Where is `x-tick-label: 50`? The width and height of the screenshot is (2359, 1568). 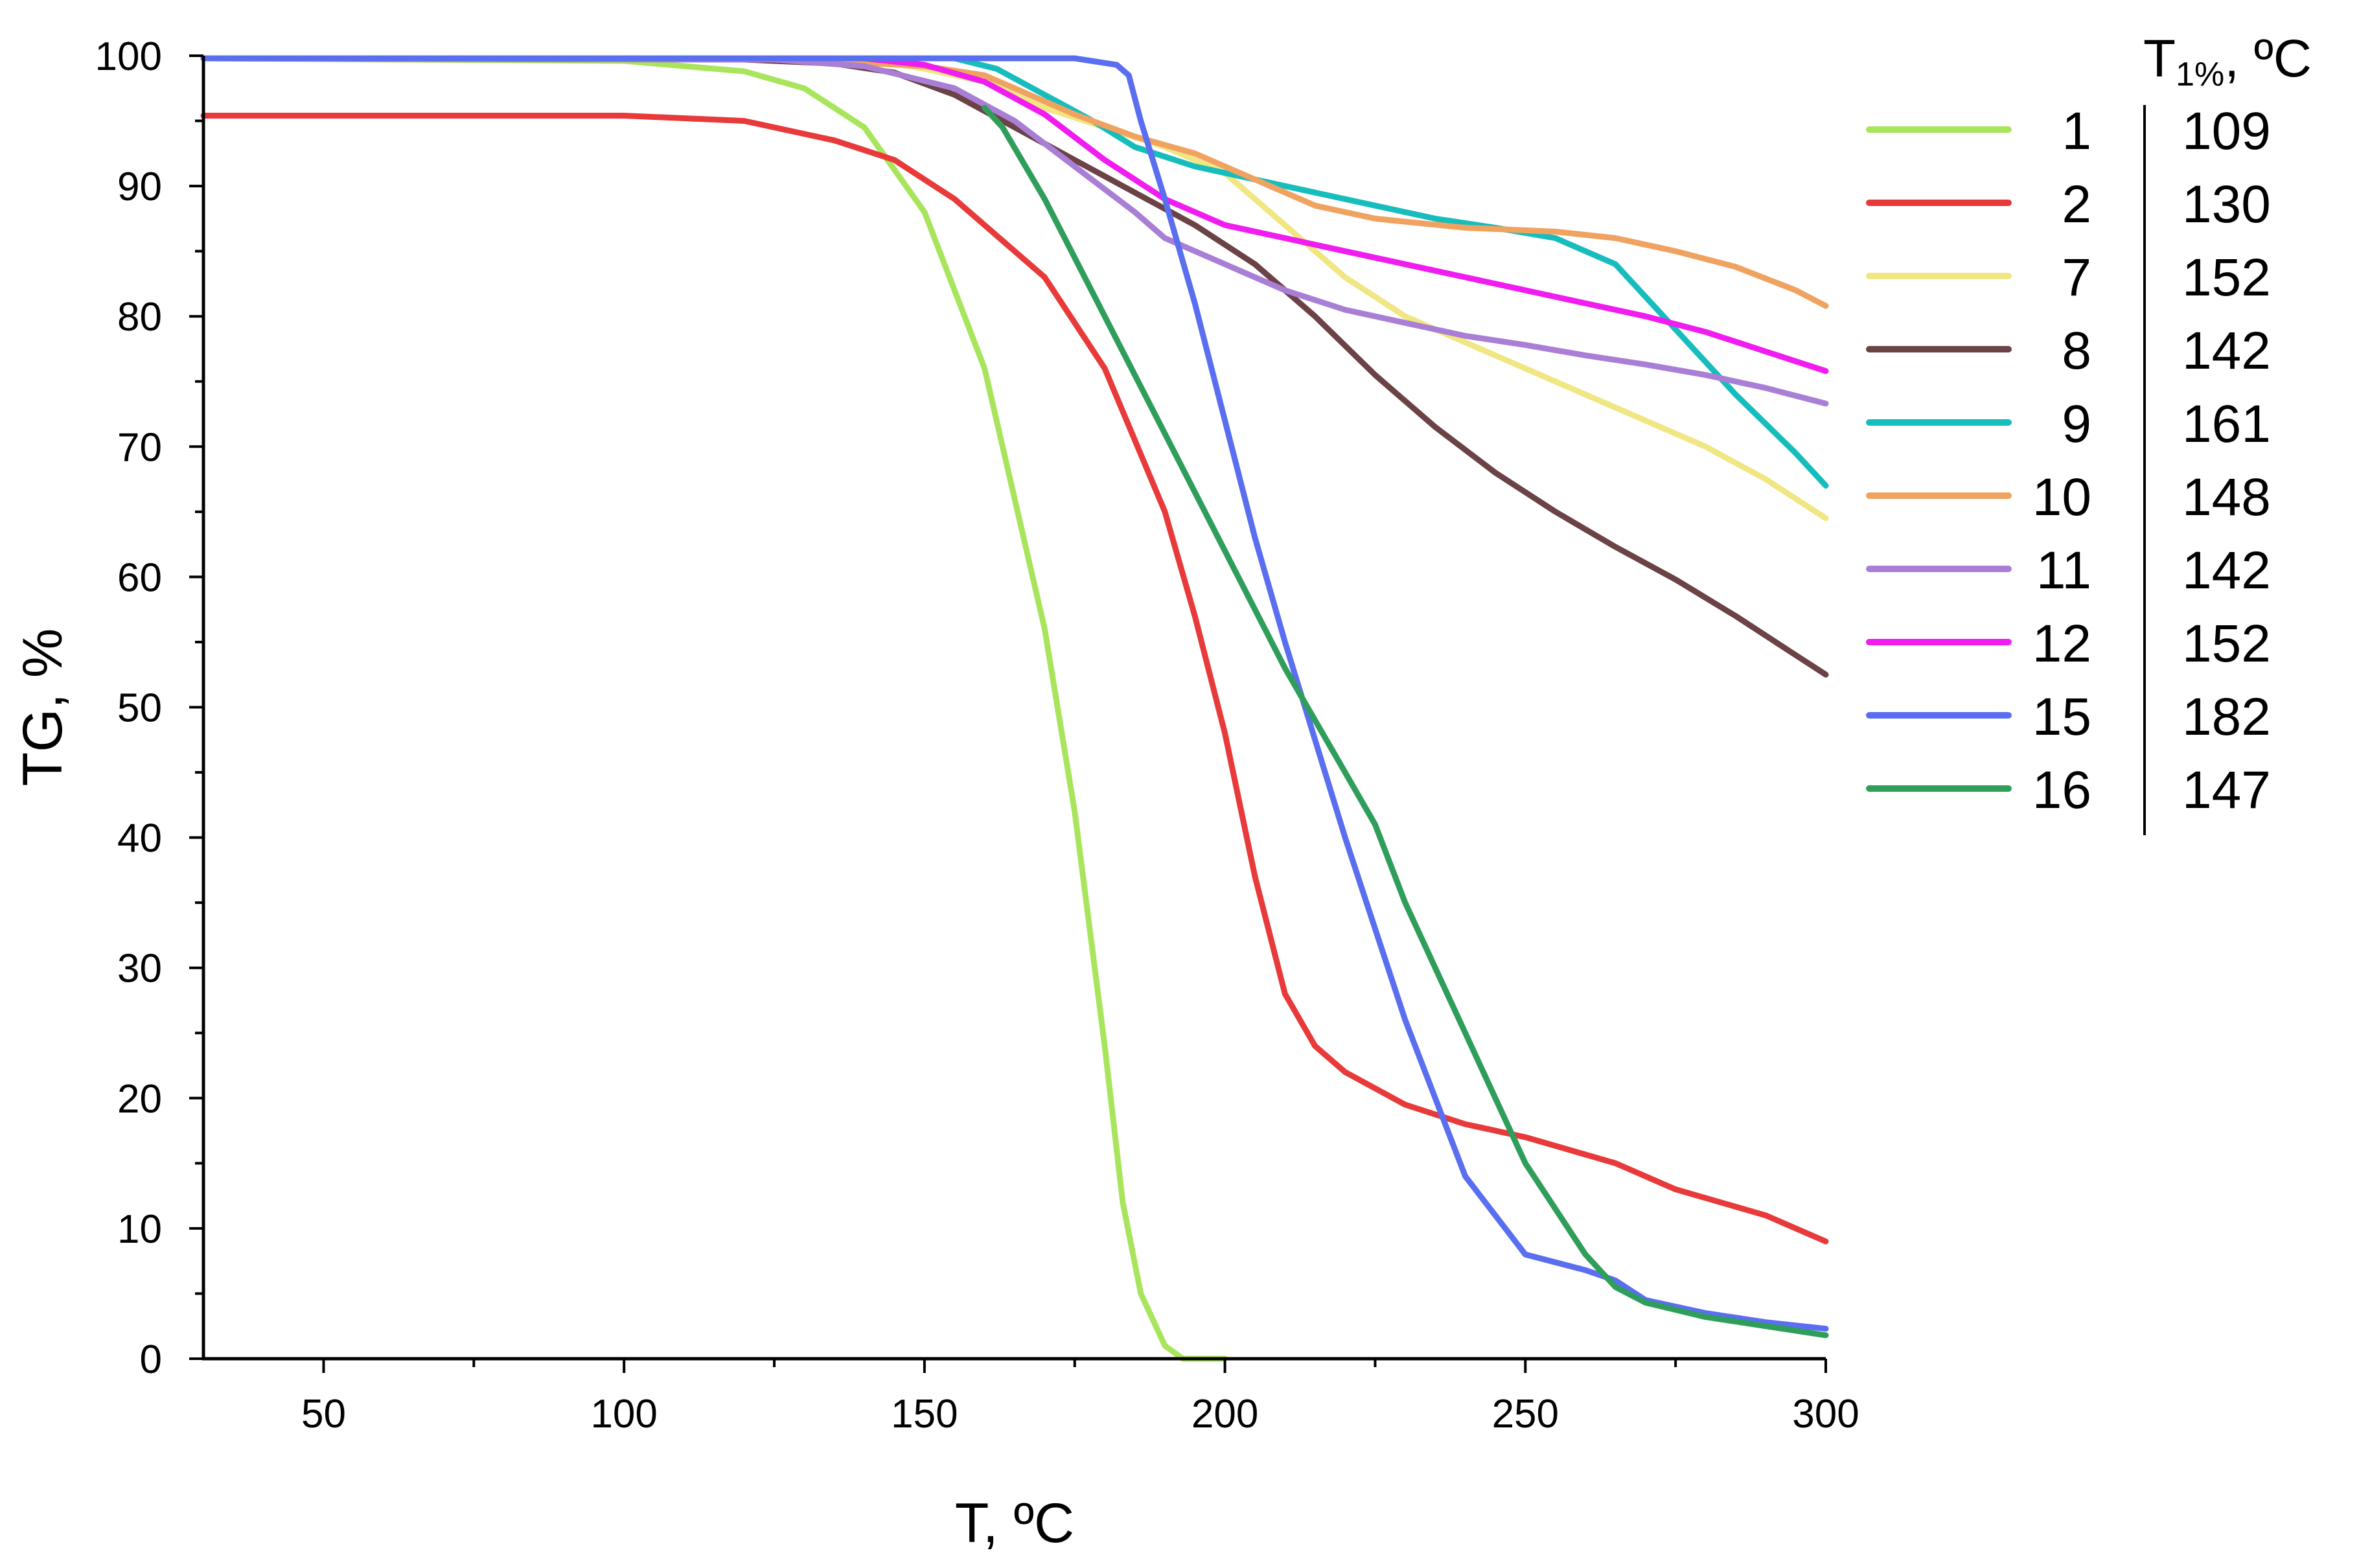 x-tick-label: 50 is located at coordinates (323, 1414).